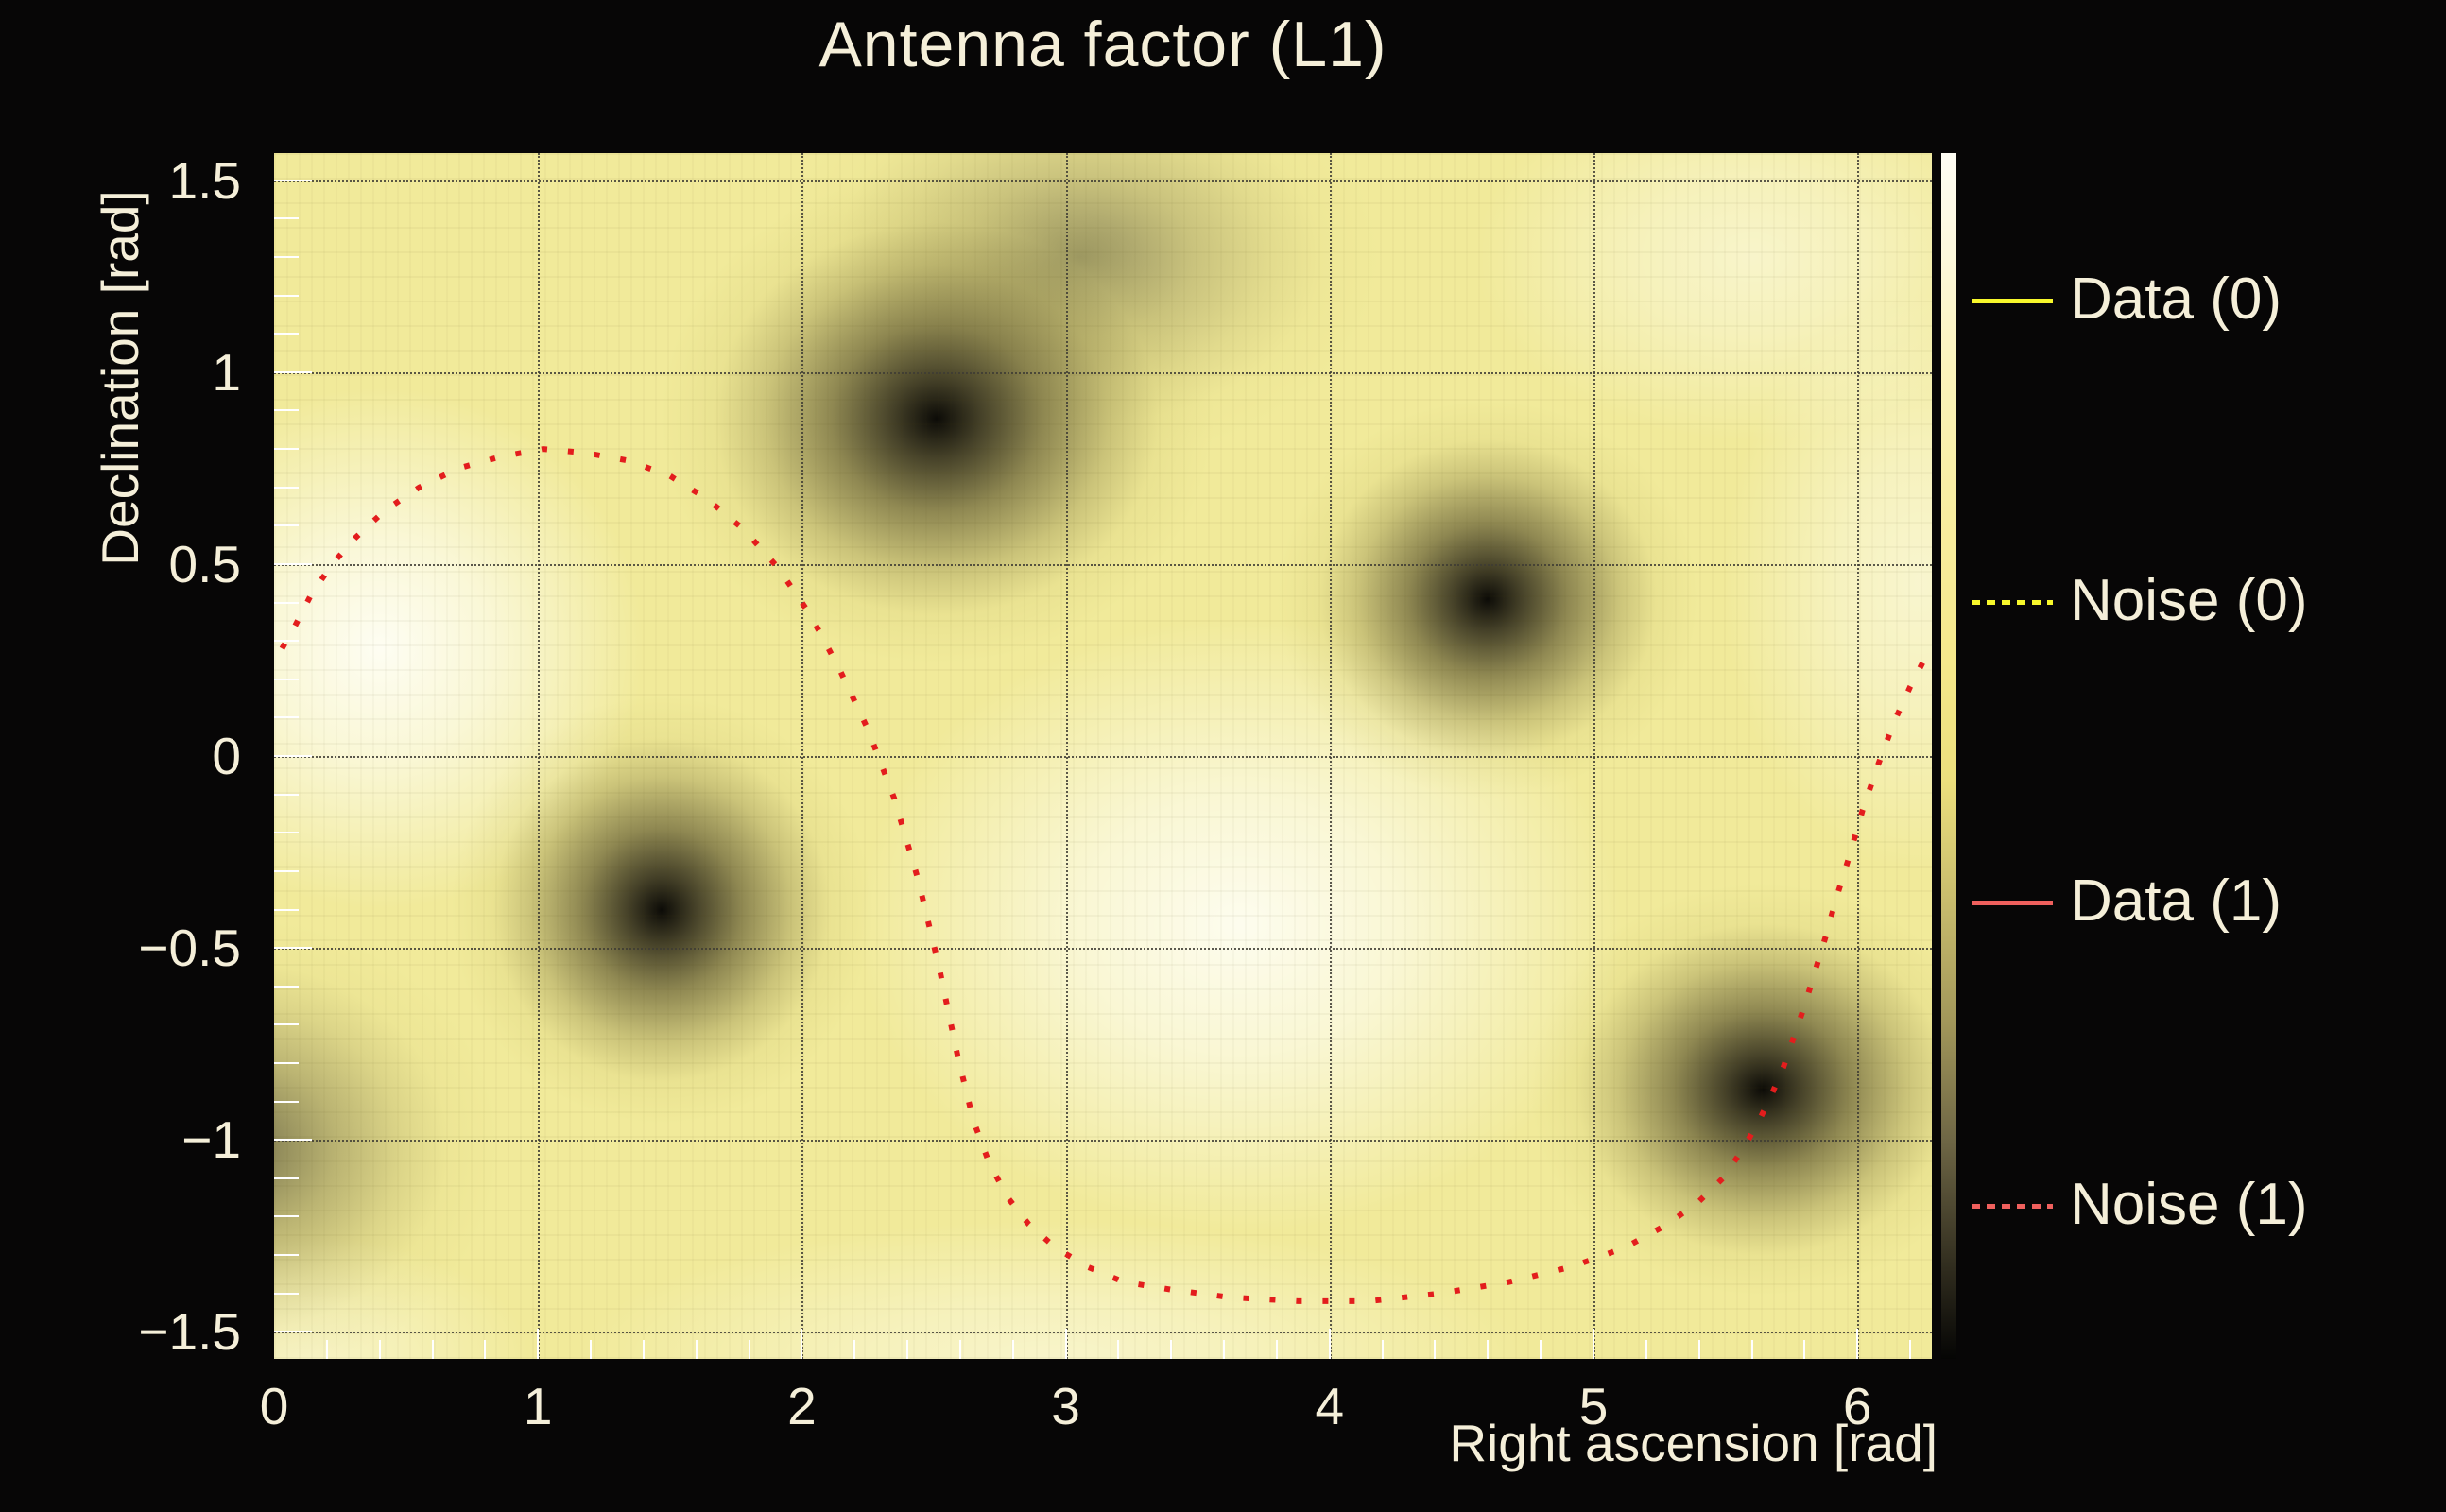 This screenshot has height=1512, width=2446. I want to click on legend-item-data-0: Data (0), so click(2208, 300).